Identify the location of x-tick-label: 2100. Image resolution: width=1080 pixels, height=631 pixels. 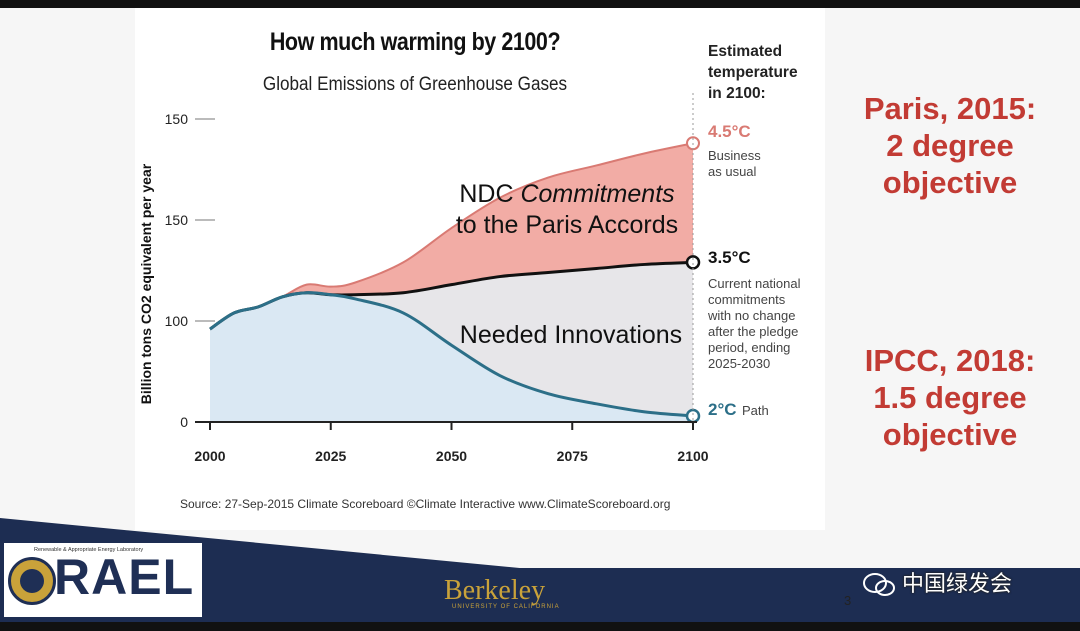
(692, 456).